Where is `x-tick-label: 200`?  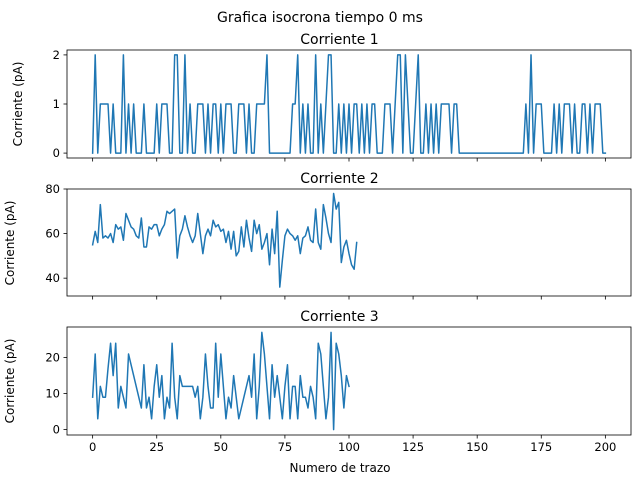 x-tick-label: 200 is located at coordinates (605, 447).